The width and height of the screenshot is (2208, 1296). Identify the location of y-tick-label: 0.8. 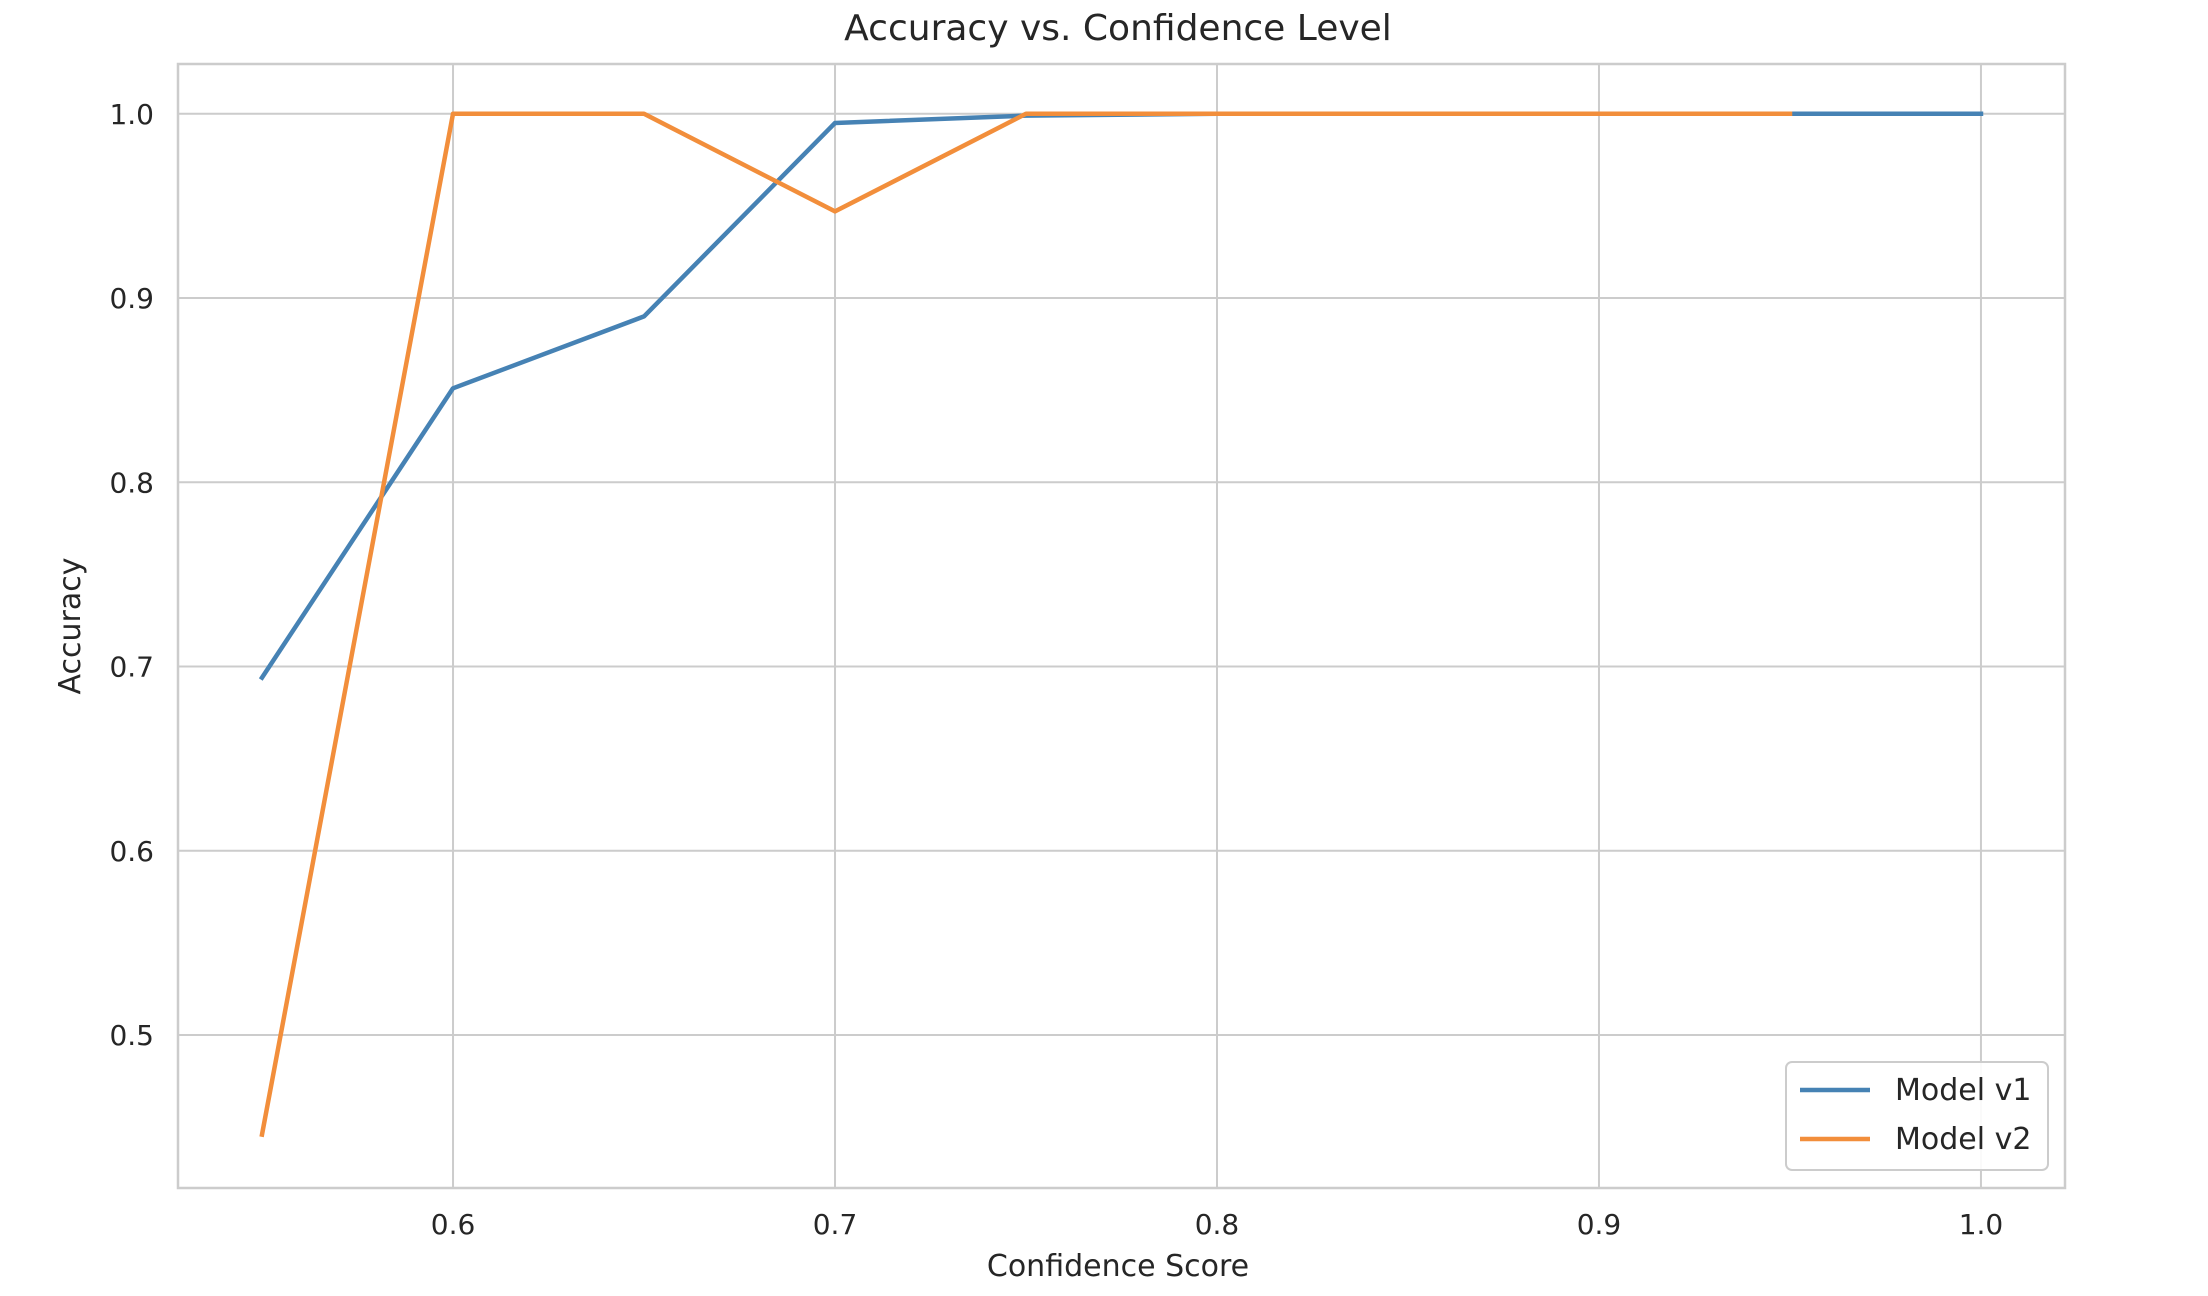
(131, 482).